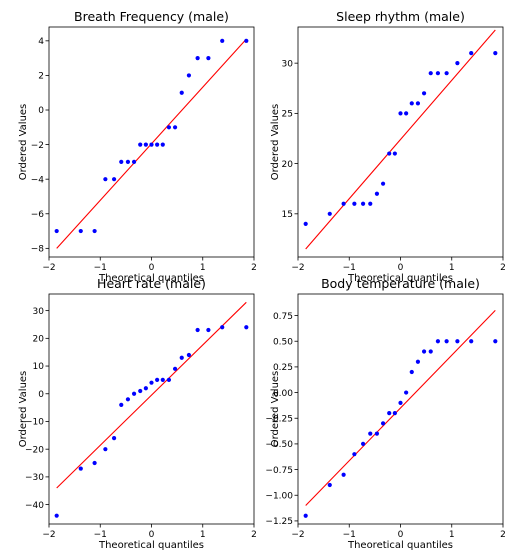 The width and height of the screenshot is (515, 550). I want to click on y-tick-label: −10, so click(34, 423).